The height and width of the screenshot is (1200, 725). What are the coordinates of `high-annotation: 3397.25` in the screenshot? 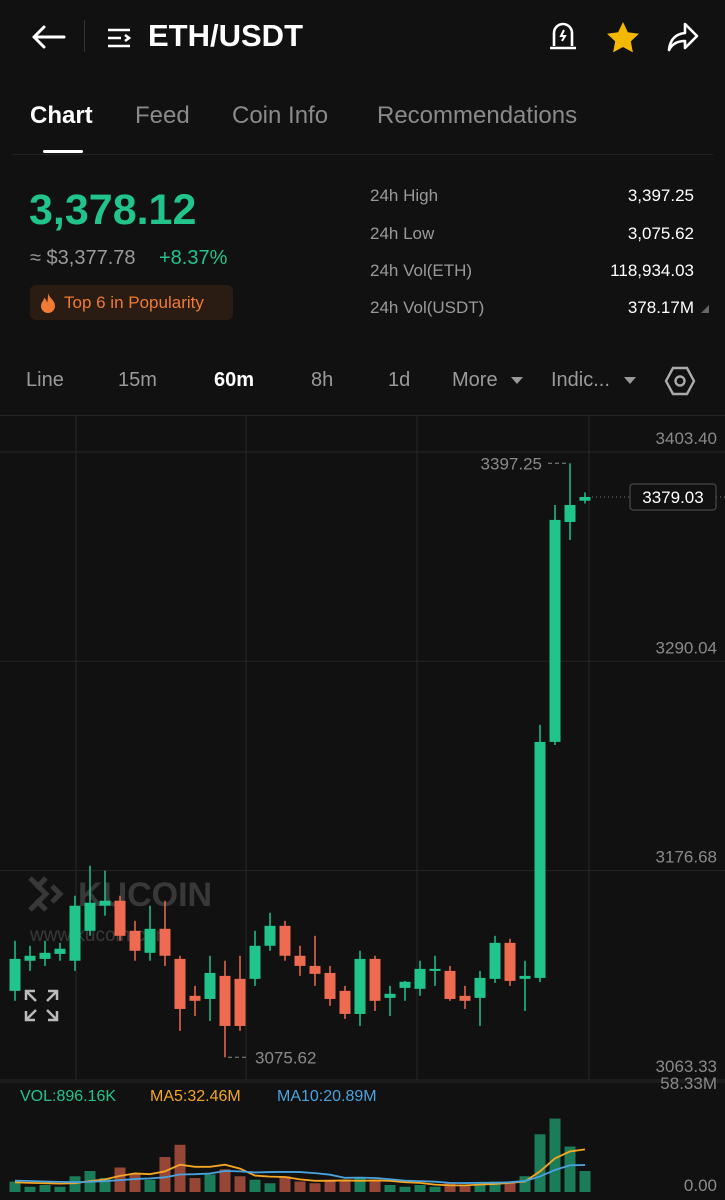 It's located at (511, 463).